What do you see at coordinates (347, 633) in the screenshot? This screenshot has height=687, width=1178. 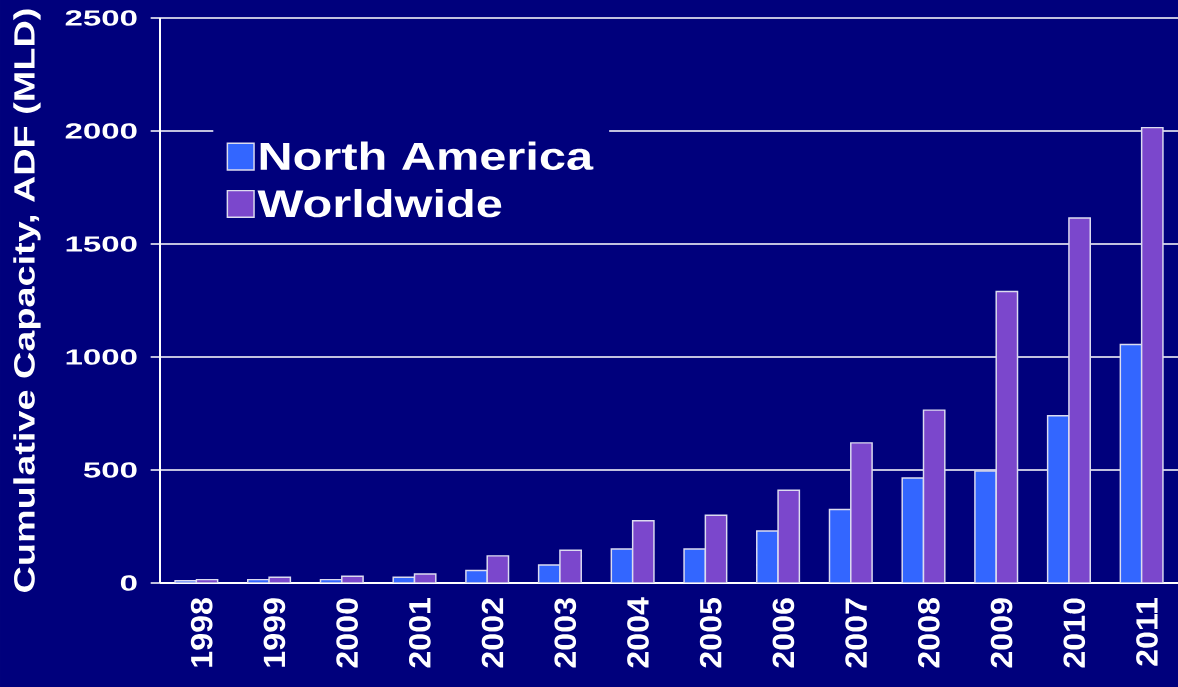 I see `x-tick-label: 2000` at bounding box center [347, 633].